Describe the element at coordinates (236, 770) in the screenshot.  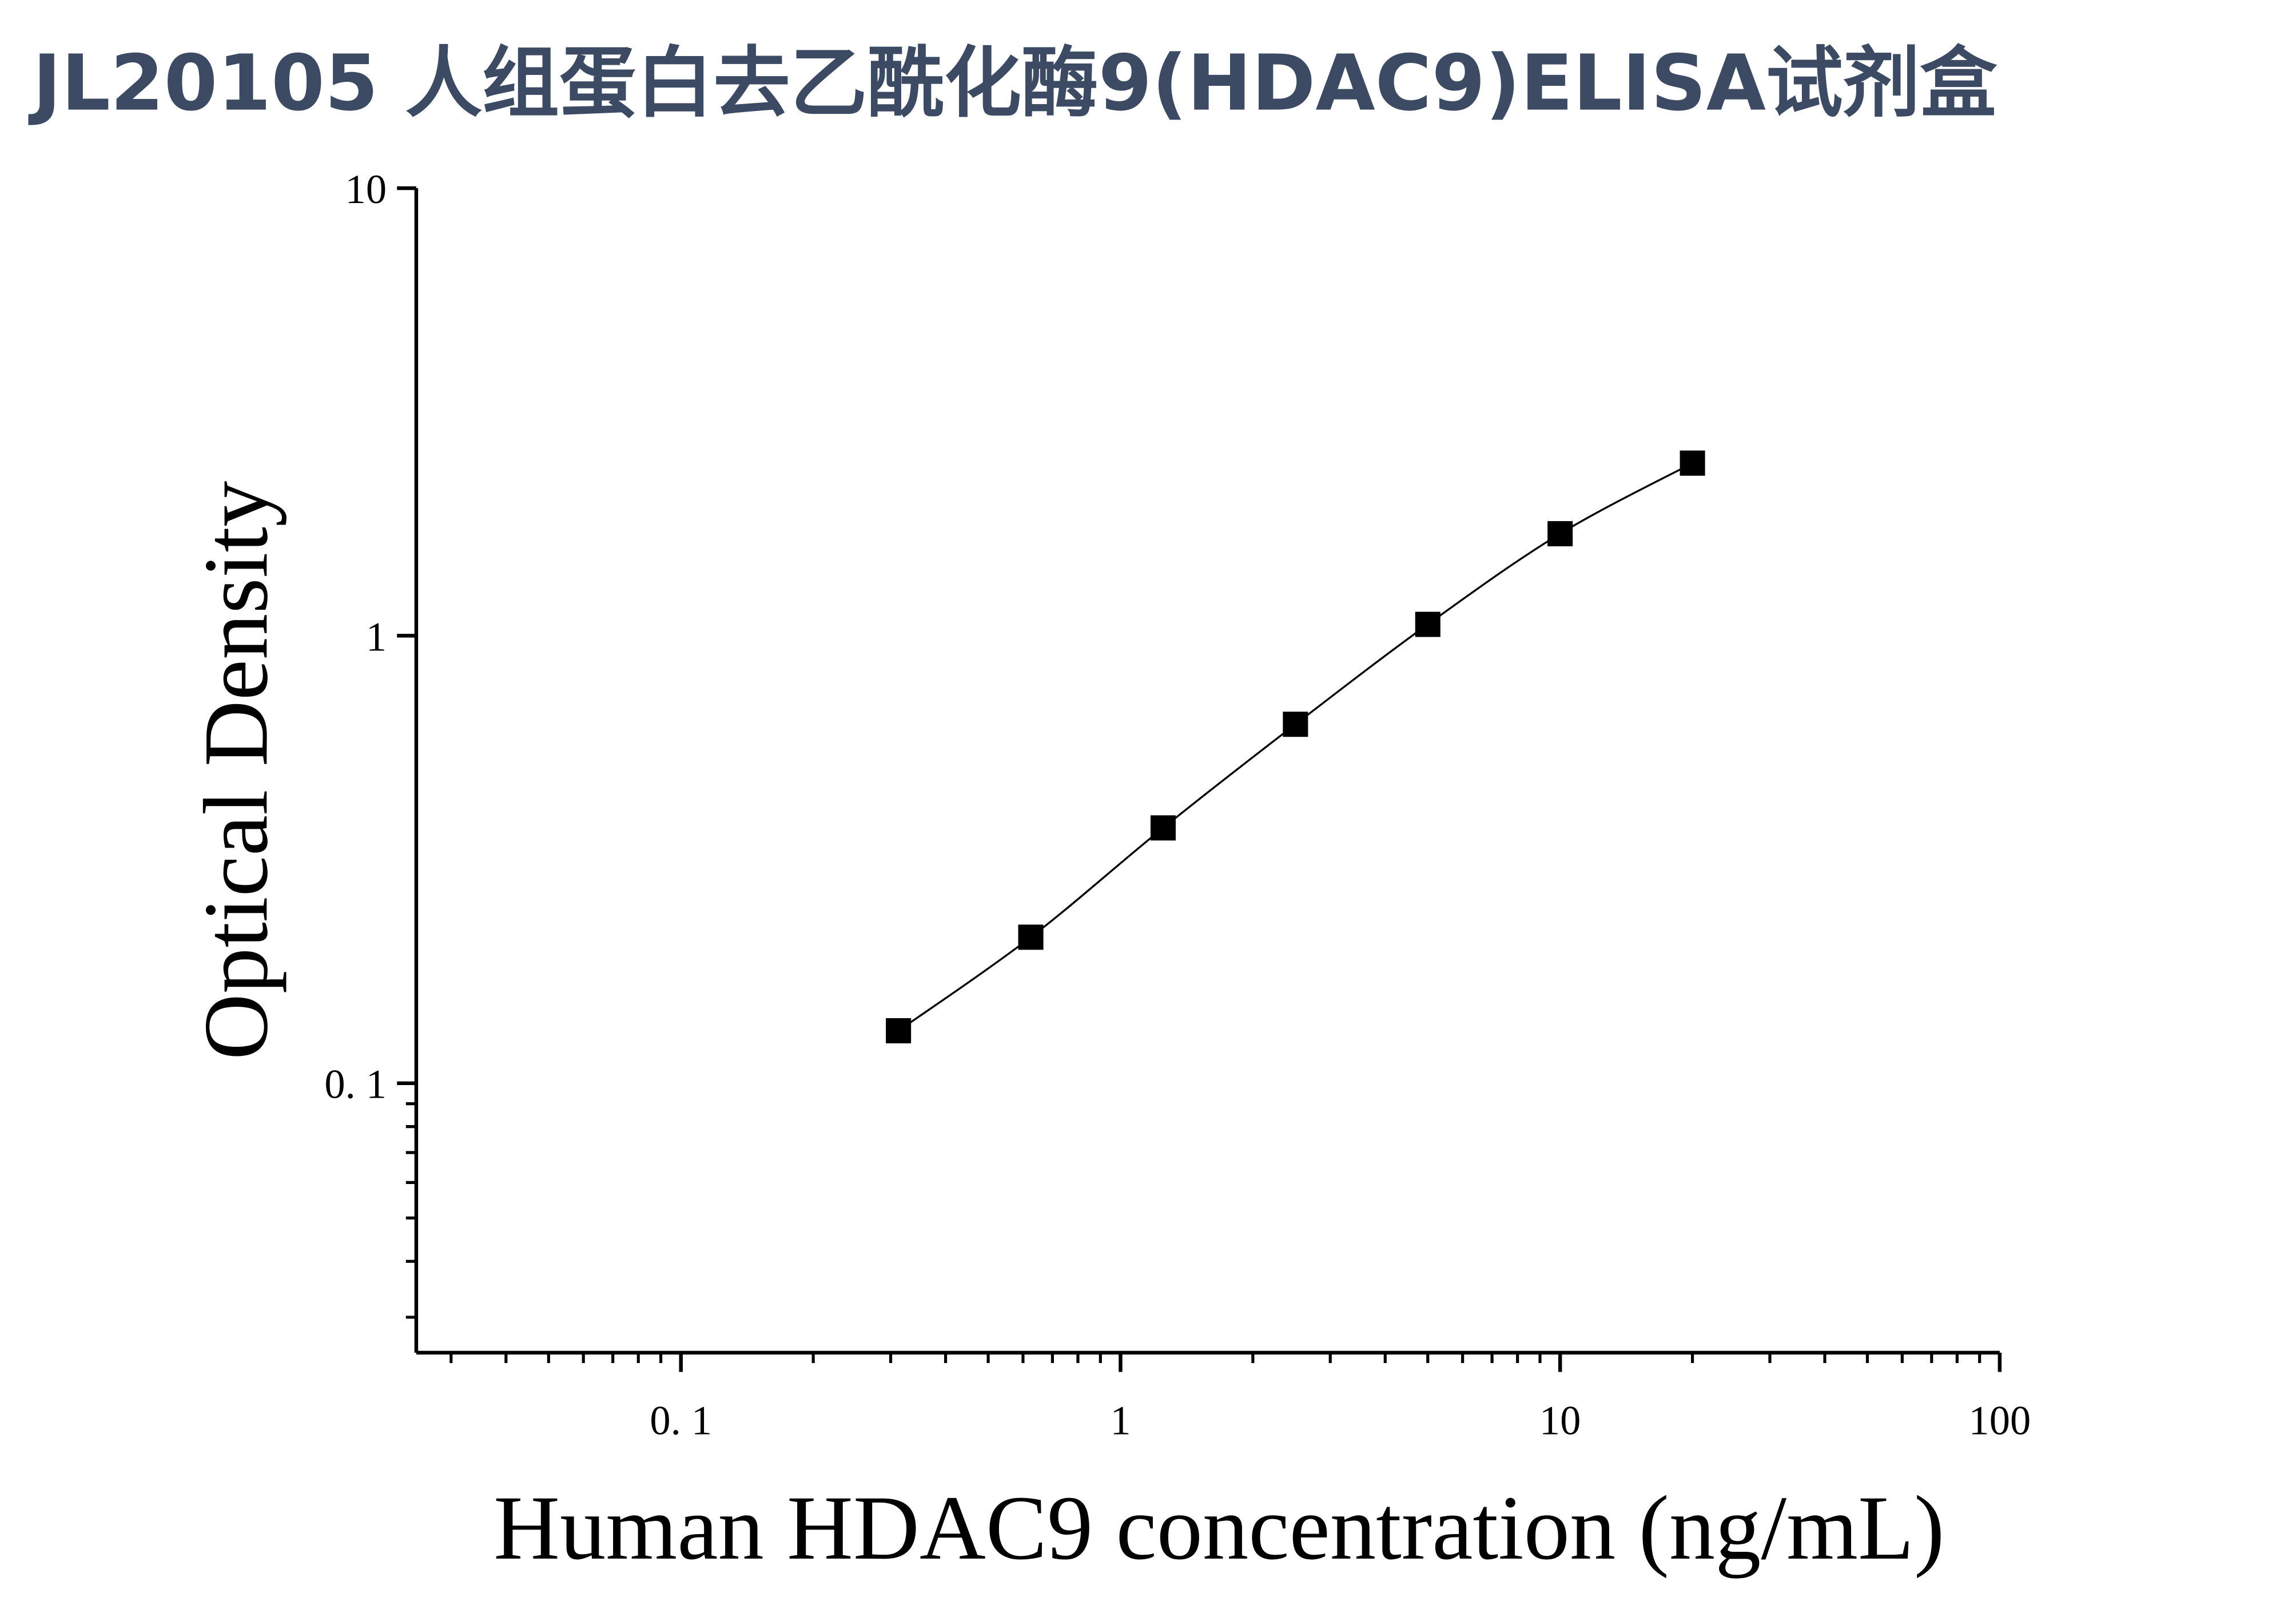
I see `y-axis-label: Optical Density` at that location.